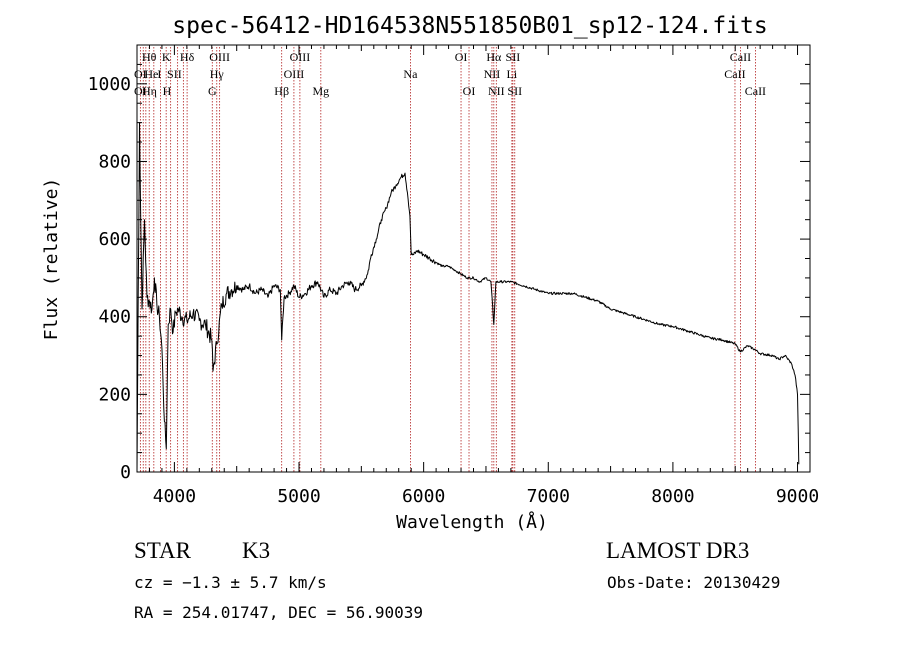 This screenshot has height=649, width=900. I want to click on y-tick-label: 1000, so click(109, 84).